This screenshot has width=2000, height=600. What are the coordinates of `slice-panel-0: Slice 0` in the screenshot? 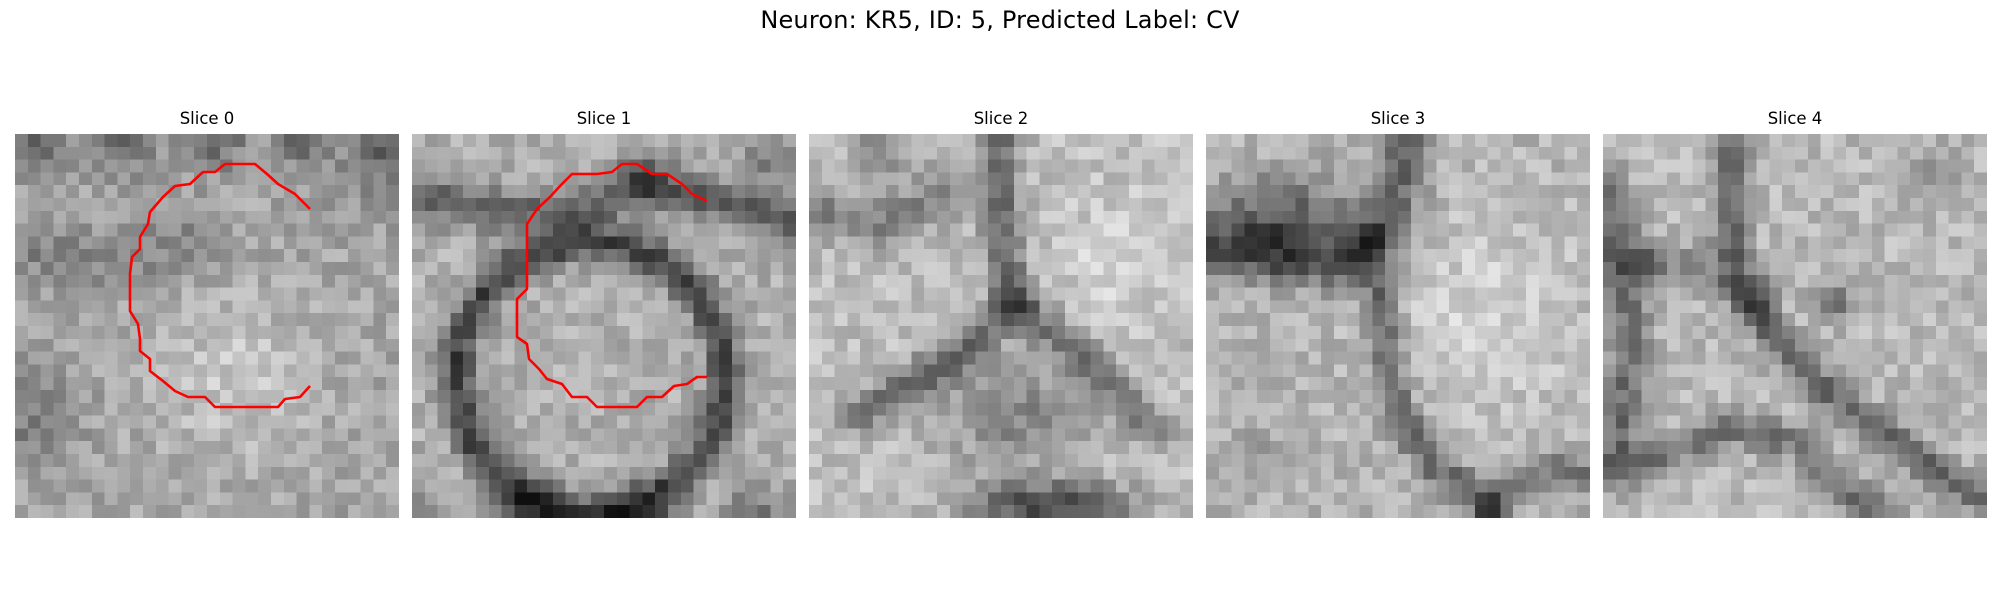 It's located at (207, 313).